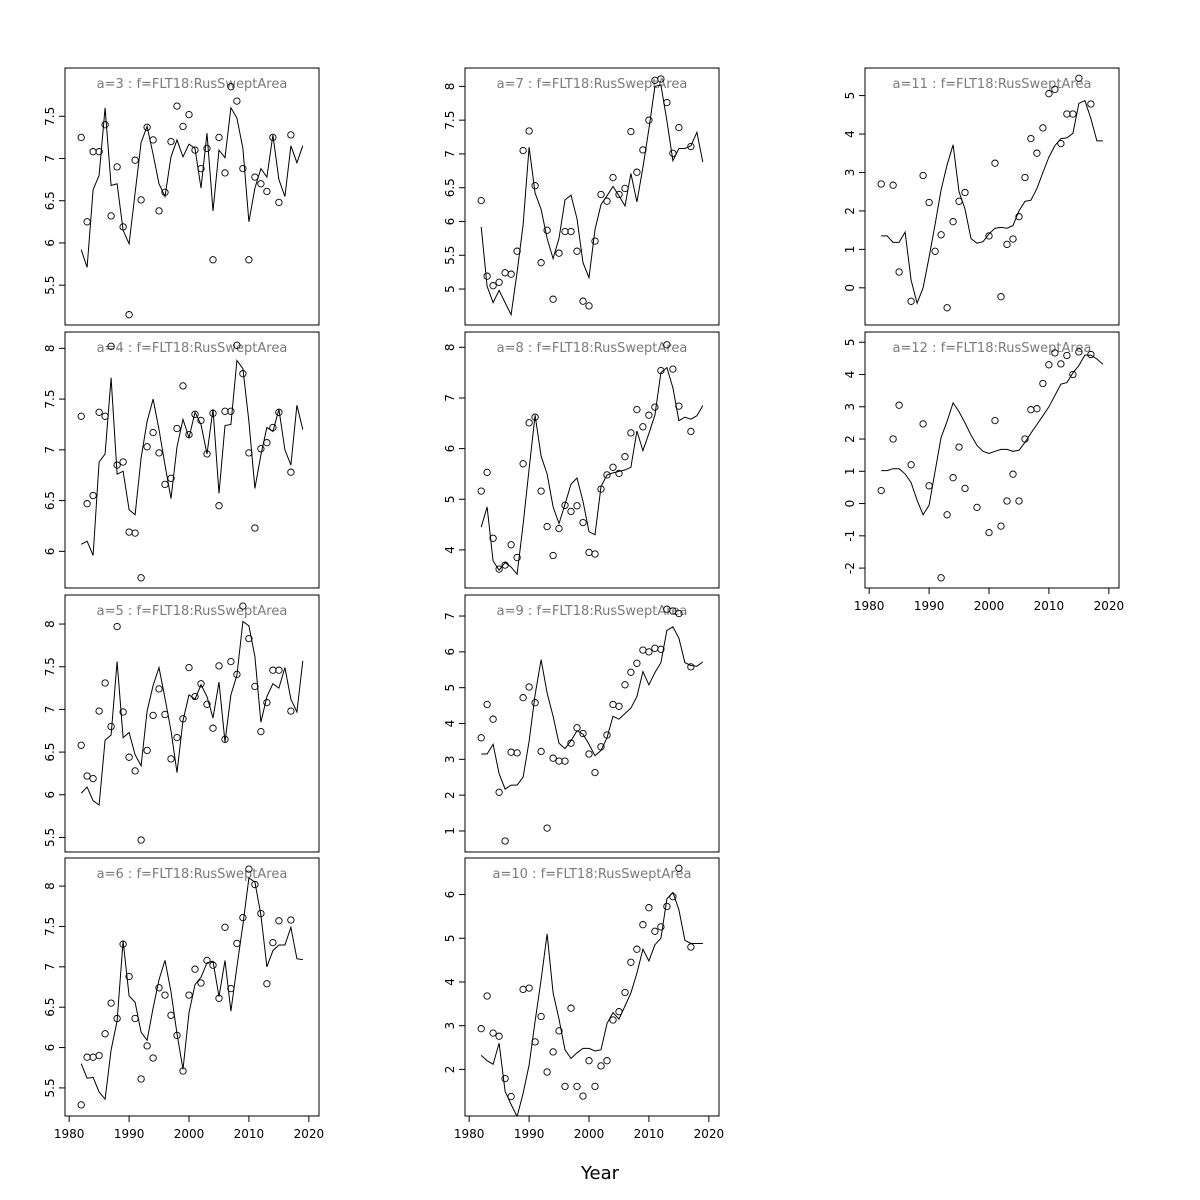 This screenshot has height=1200, width=1200. What do you see at coordinates (50, 666) in the screenshot?
I see `y-tick-label: 7.5` at bounding box center [50, 666].